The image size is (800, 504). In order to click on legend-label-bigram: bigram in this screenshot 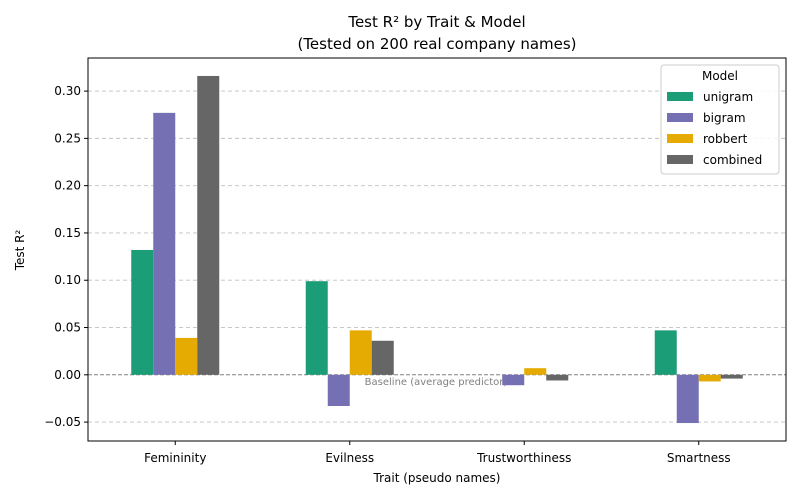, I will do `click(724, 118)`.